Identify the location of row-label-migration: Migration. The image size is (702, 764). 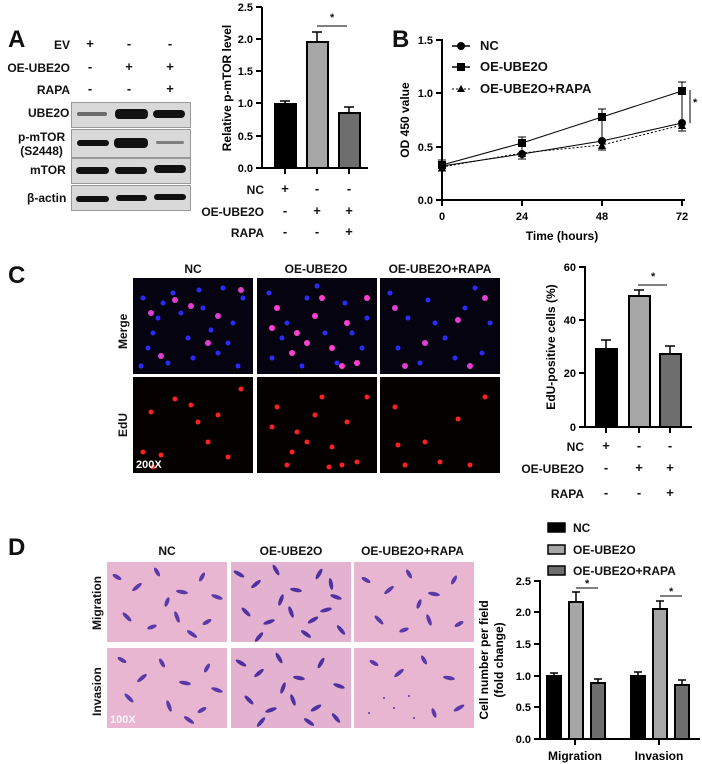
(97, 603).